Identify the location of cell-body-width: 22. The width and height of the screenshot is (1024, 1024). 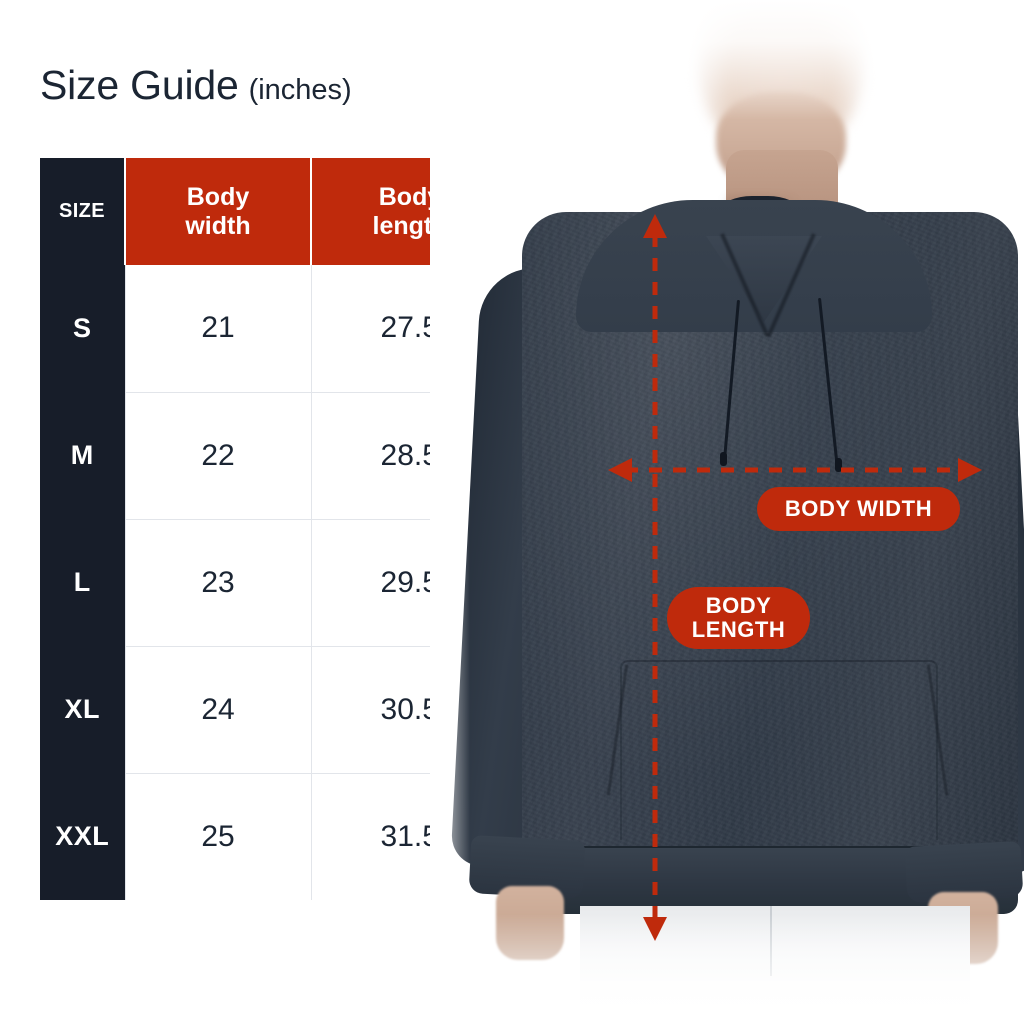
(217, 456).